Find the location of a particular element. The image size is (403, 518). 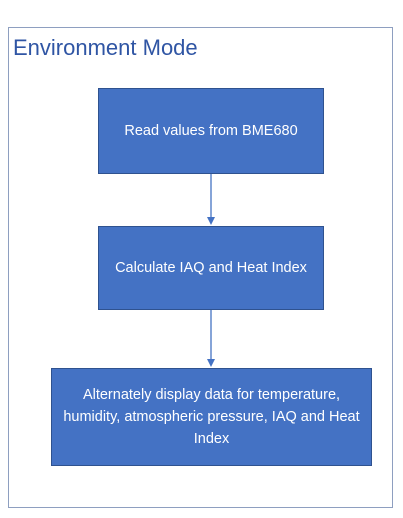

step-read-values-label: Read values from BME680 is located at coordinates (211, 131).